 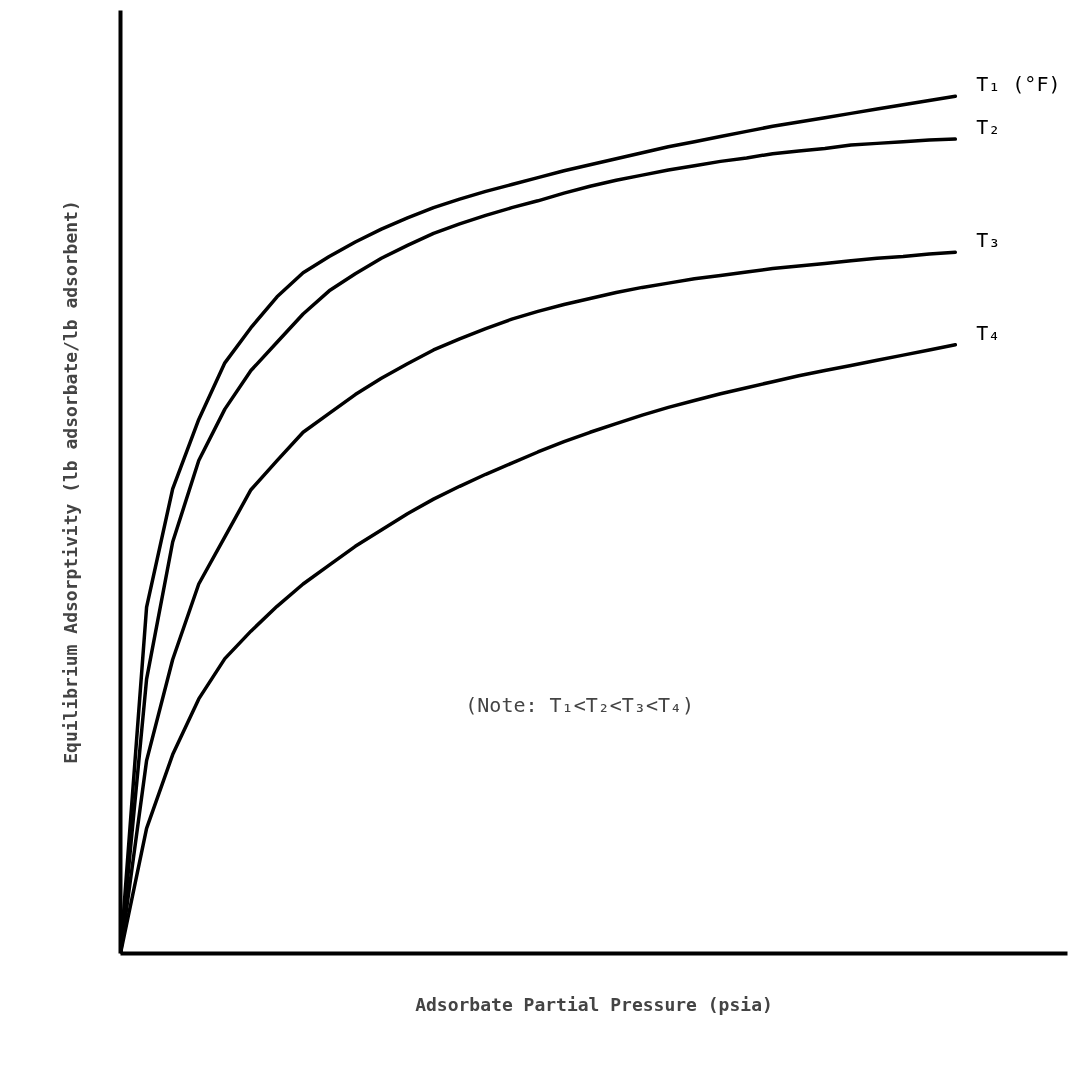 What do you see at coordinates (70, 482) in the screenshot?
I see `y-axis-title: Equilibrium Adsorptivity (lb adsorbate/lb adsorbent)` at bounding box center [70, 482].